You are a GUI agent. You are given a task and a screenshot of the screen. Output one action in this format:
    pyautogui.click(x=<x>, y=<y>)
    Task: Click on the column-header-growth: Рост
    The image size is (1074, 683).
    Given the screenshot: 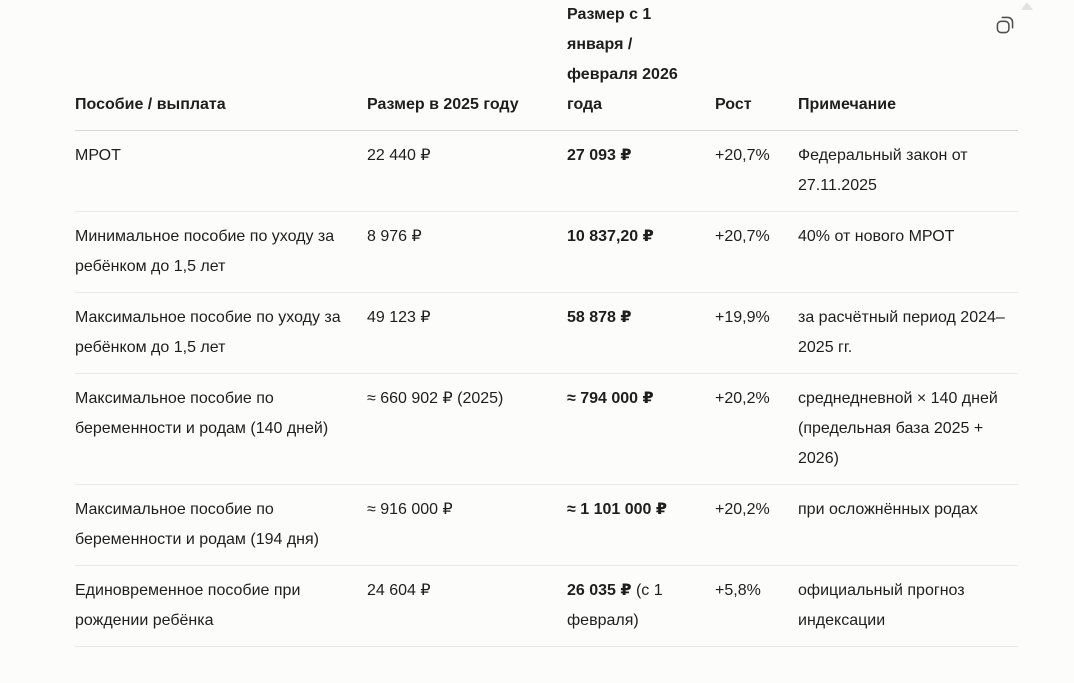 What is the action you would take?
    pyautogui.click(x=756, y=65)
    